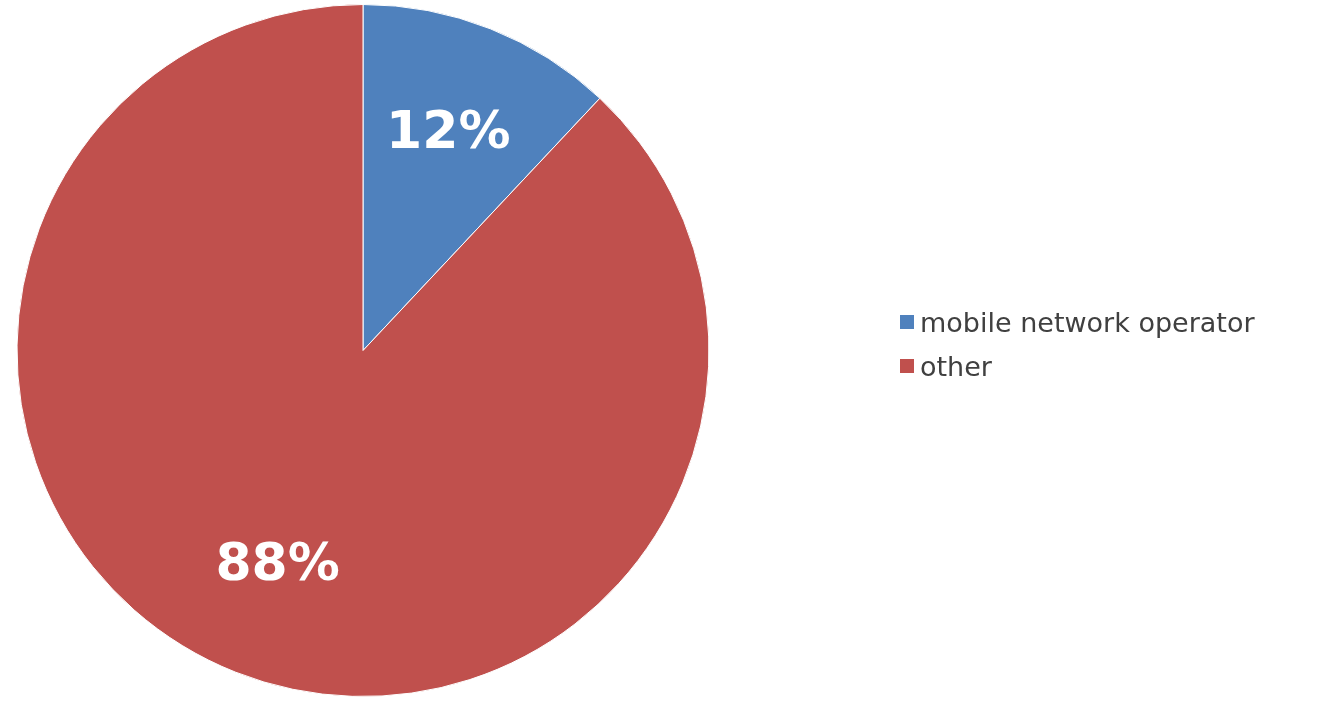 The image size is (1334, 701). What do you see at coordinates (1087, 322) in the screenshot?
I see `legend-label: mobile network operator` at bounding box center [1087, 322].